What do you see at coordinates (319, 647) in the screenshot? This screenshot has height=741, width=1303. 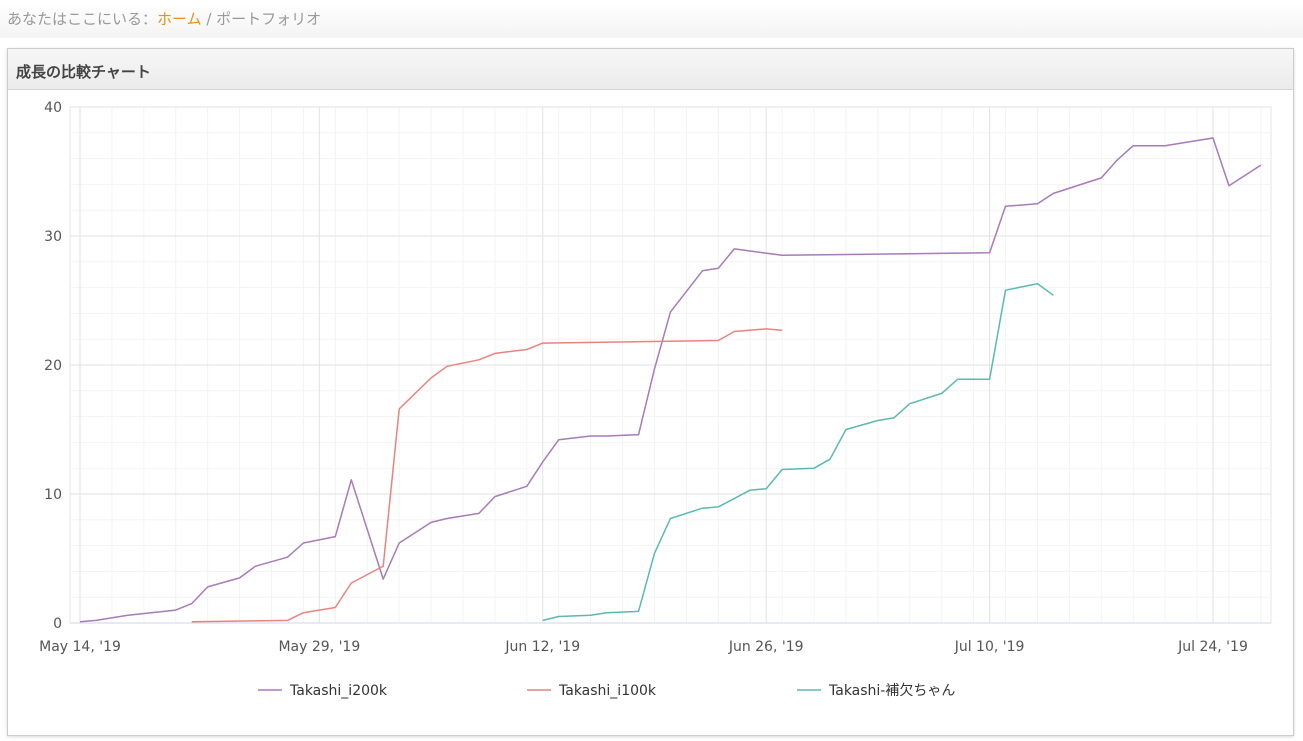 I see `x-tick-label: May 29, '19` at bounding box center [319, 647].